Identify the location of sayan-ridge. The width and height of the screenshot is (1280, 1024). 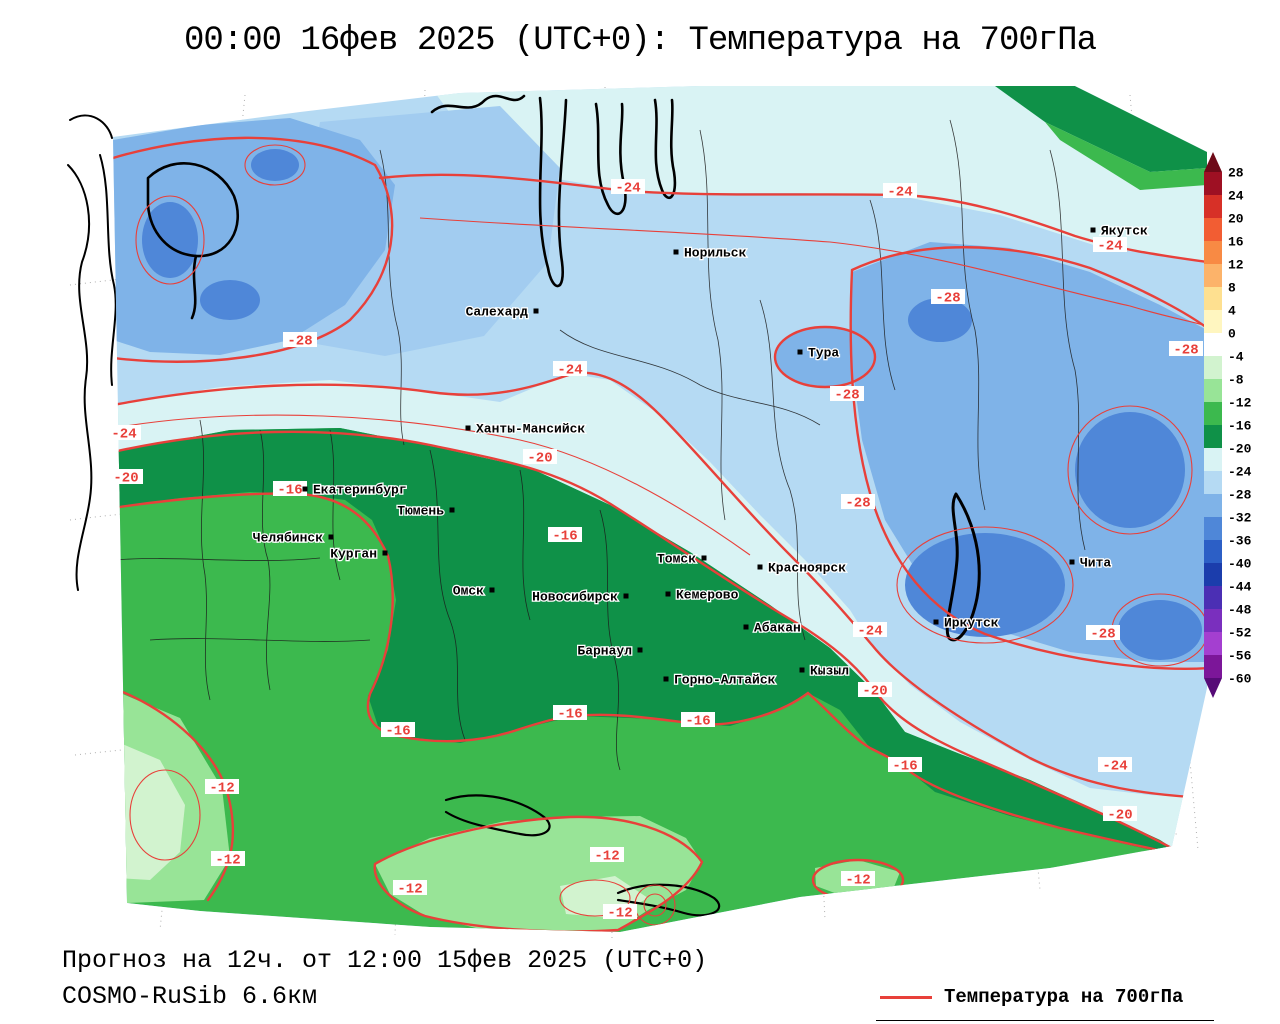
(668, 900).